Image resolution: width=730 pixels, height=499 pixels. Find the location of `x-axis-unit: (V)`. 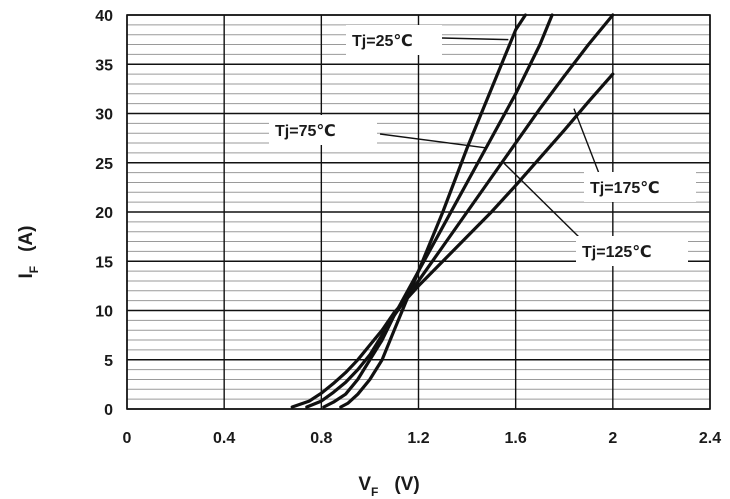

x-axis-unit: (V) is located at coordinates (406, 484).